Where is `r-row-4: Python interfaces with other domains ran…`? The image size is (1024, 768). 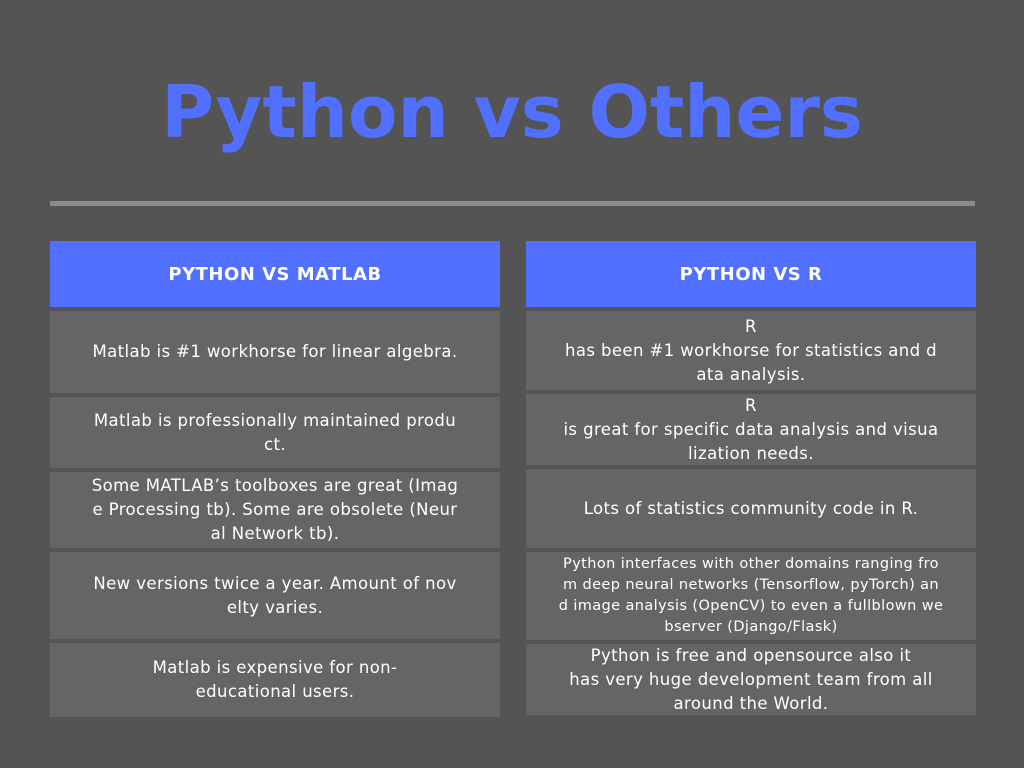 r-row-4: Python interfaces with other domains ran… is located at coordinates (751, 596).